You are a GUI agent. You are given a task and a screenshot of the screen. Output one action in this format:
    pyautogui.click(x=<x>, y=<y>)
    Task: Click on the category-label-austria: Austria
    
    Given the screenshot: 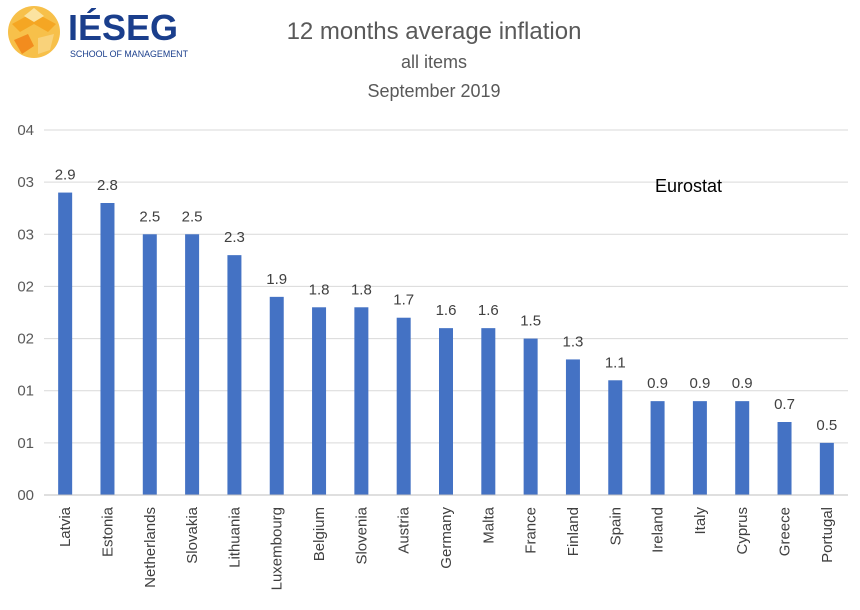 What is the action you would take?
    pyautogui.click(x=404, y=529)
    